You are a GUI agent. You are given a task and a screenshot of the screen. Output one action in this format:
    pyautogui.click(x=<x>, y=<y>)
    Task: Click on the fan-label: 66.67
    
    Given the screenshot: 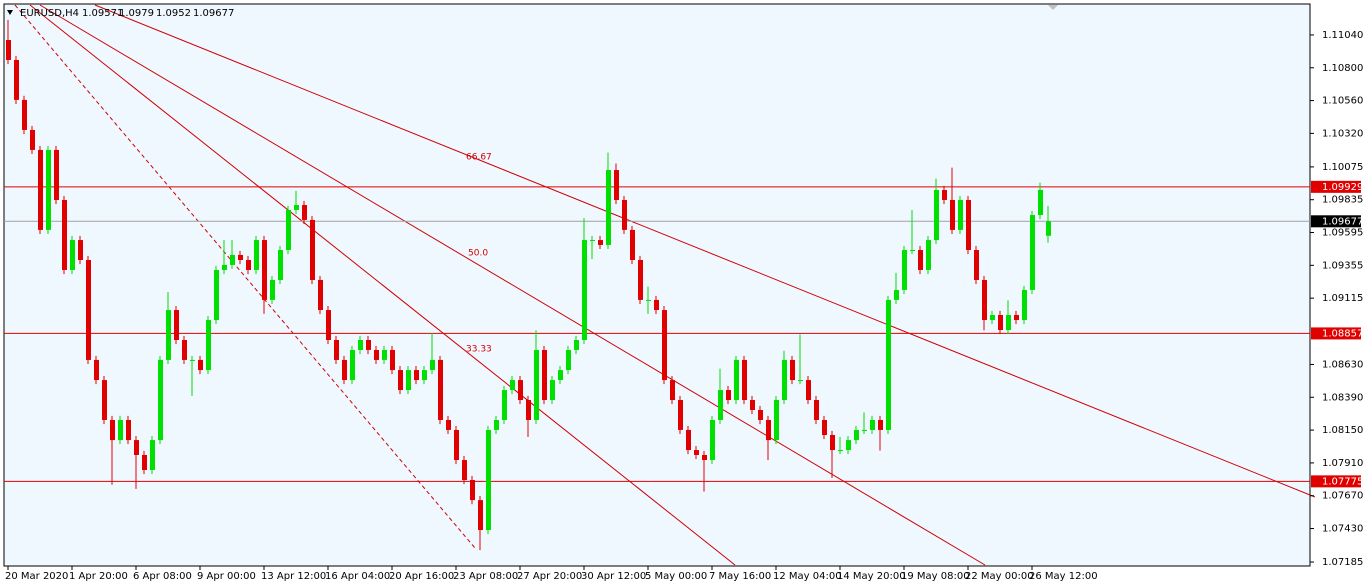 What is the action you would take?
    pyautogui.click(x=479, y=158)
    